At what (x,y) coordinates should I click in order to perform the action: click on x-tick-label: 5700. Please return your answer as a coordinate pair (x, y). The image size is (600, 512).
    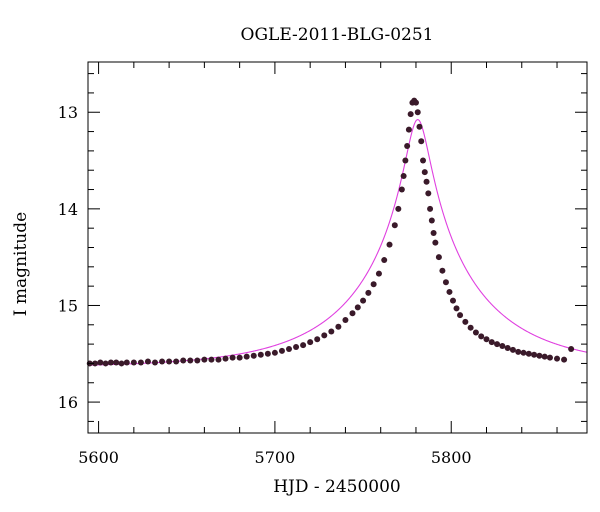
    Looking at the image, I should click on (275, 457).